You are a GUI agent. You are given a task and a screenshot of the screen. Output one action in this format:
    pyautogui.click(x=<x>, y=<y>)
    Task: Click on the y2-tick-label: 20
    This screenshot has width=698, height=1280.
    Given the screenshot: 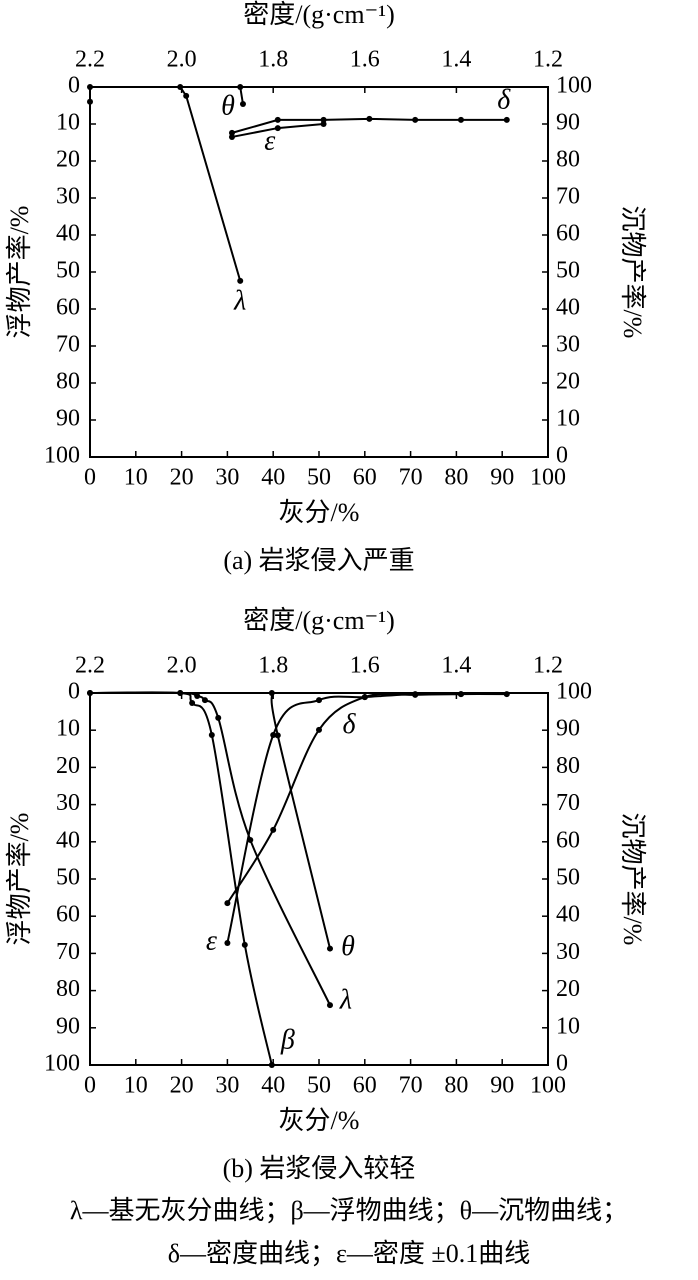 What is the action you would take?
    pyautogui.click(x=568, y=989)
    